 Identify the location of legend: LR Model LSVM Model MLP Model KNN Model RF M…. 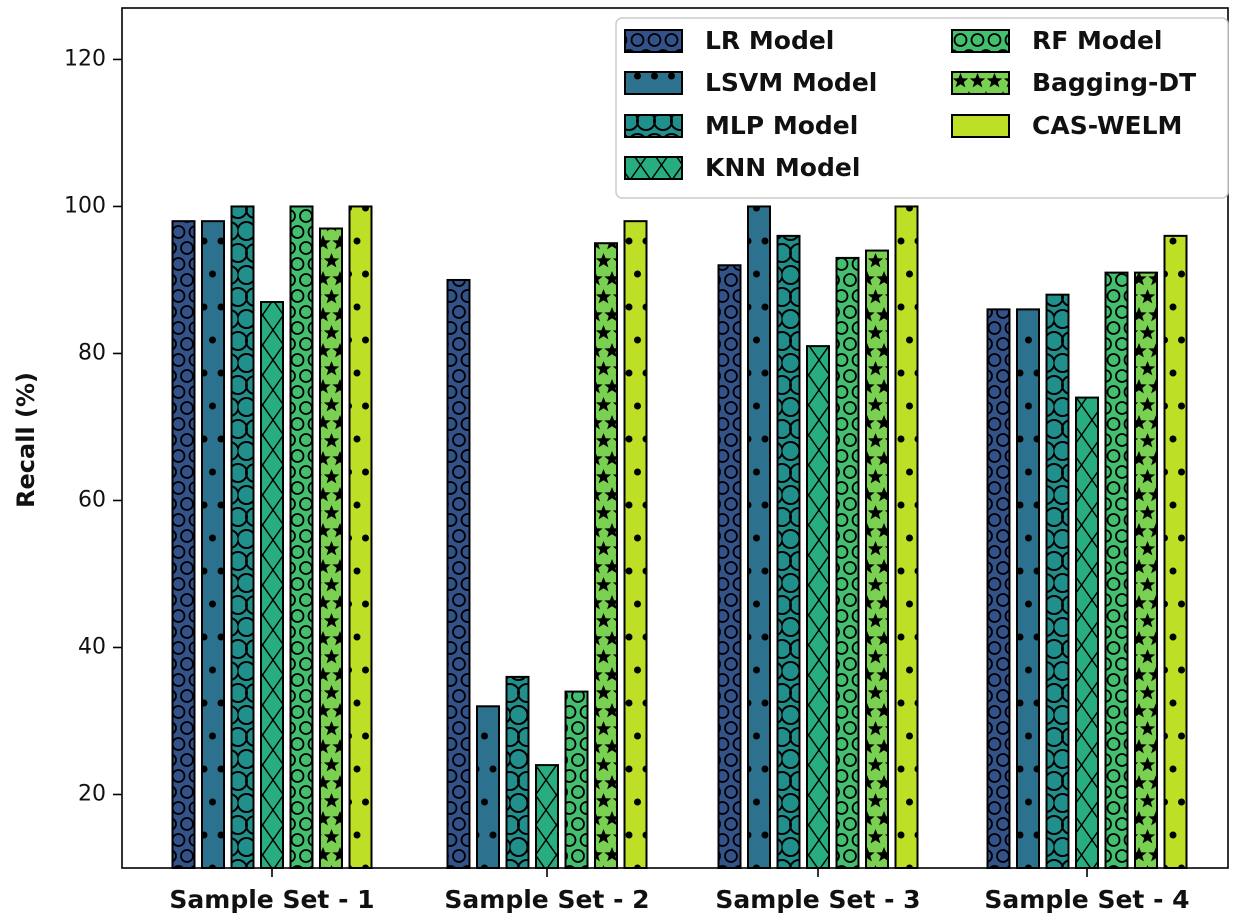
(922, 108).